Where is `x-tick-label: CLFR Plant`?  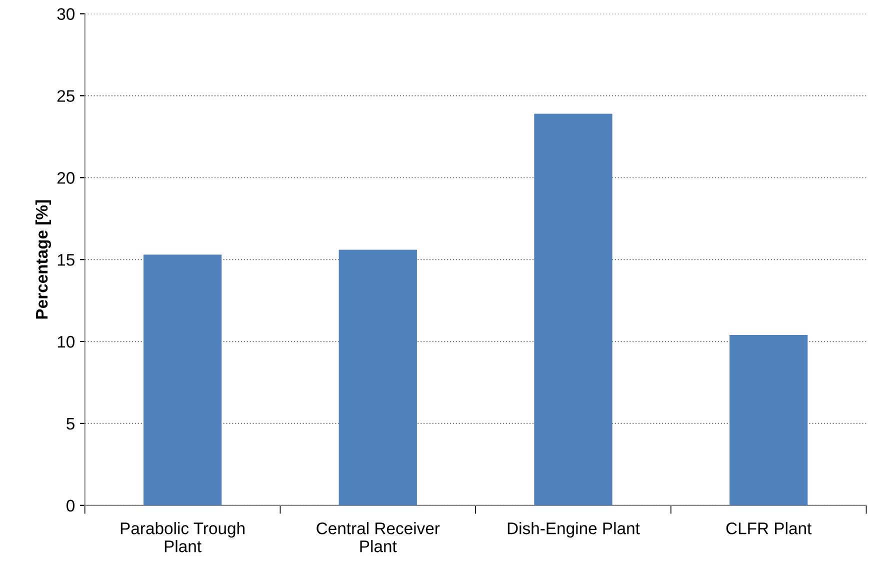
x-tick-label: CLFR Plant is located at coordinates (769, 528).